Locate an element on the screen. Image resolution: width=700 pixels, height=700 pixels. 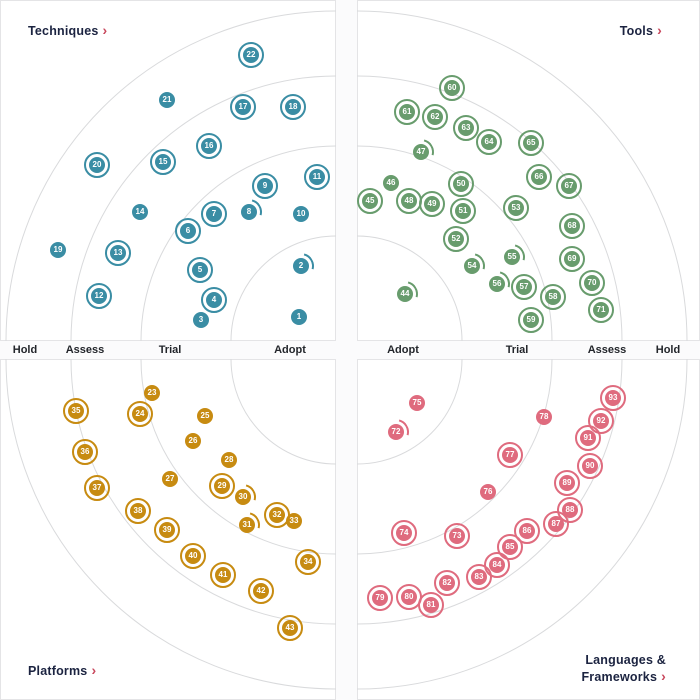
blip: 88 is located at coordinates (570, 510).